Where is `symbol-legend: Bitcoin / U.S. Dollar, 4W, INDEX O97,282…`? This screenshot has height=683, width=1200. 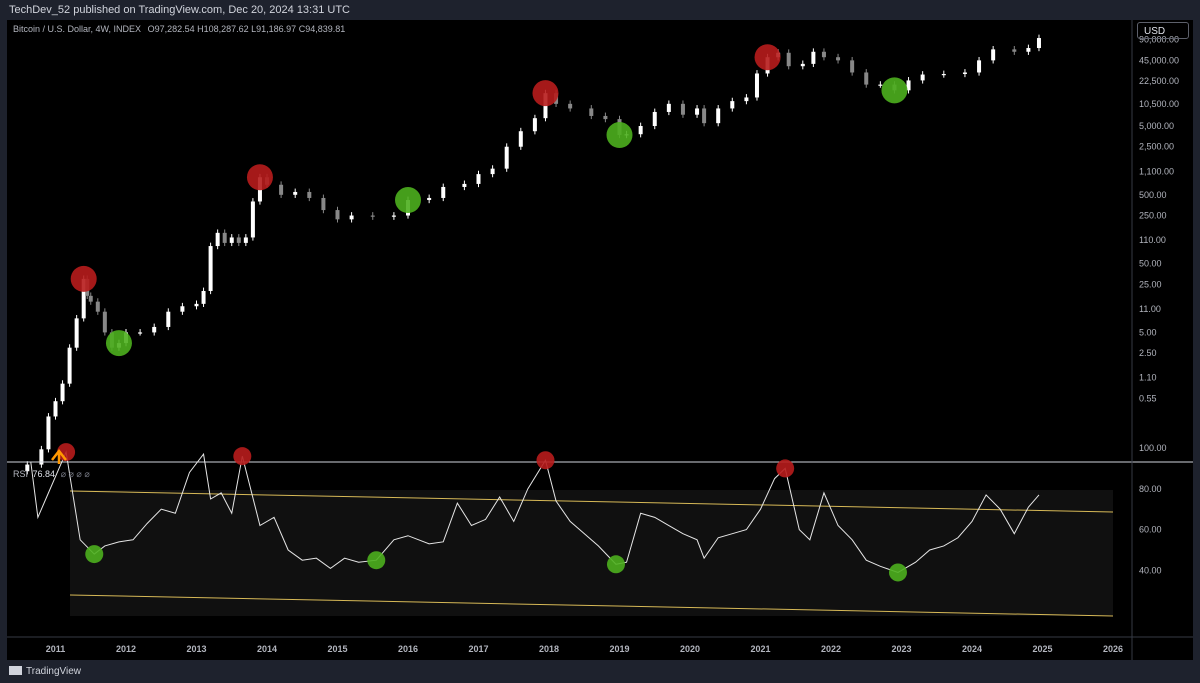 symbol-legend: Bitcoin / U.S. Dollar, 4W, INDEX O97,282… is located at coordinates (179, 29).